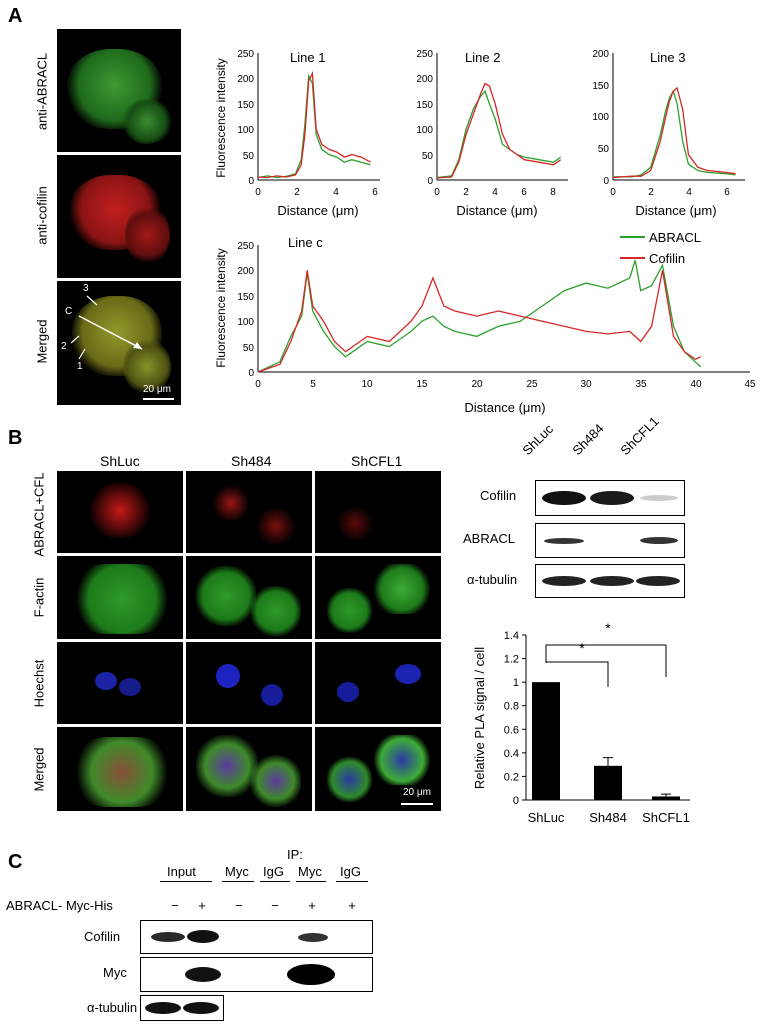 The image size is (773, 1024). I want to click on series-abracl-line1, so click(314, 126).